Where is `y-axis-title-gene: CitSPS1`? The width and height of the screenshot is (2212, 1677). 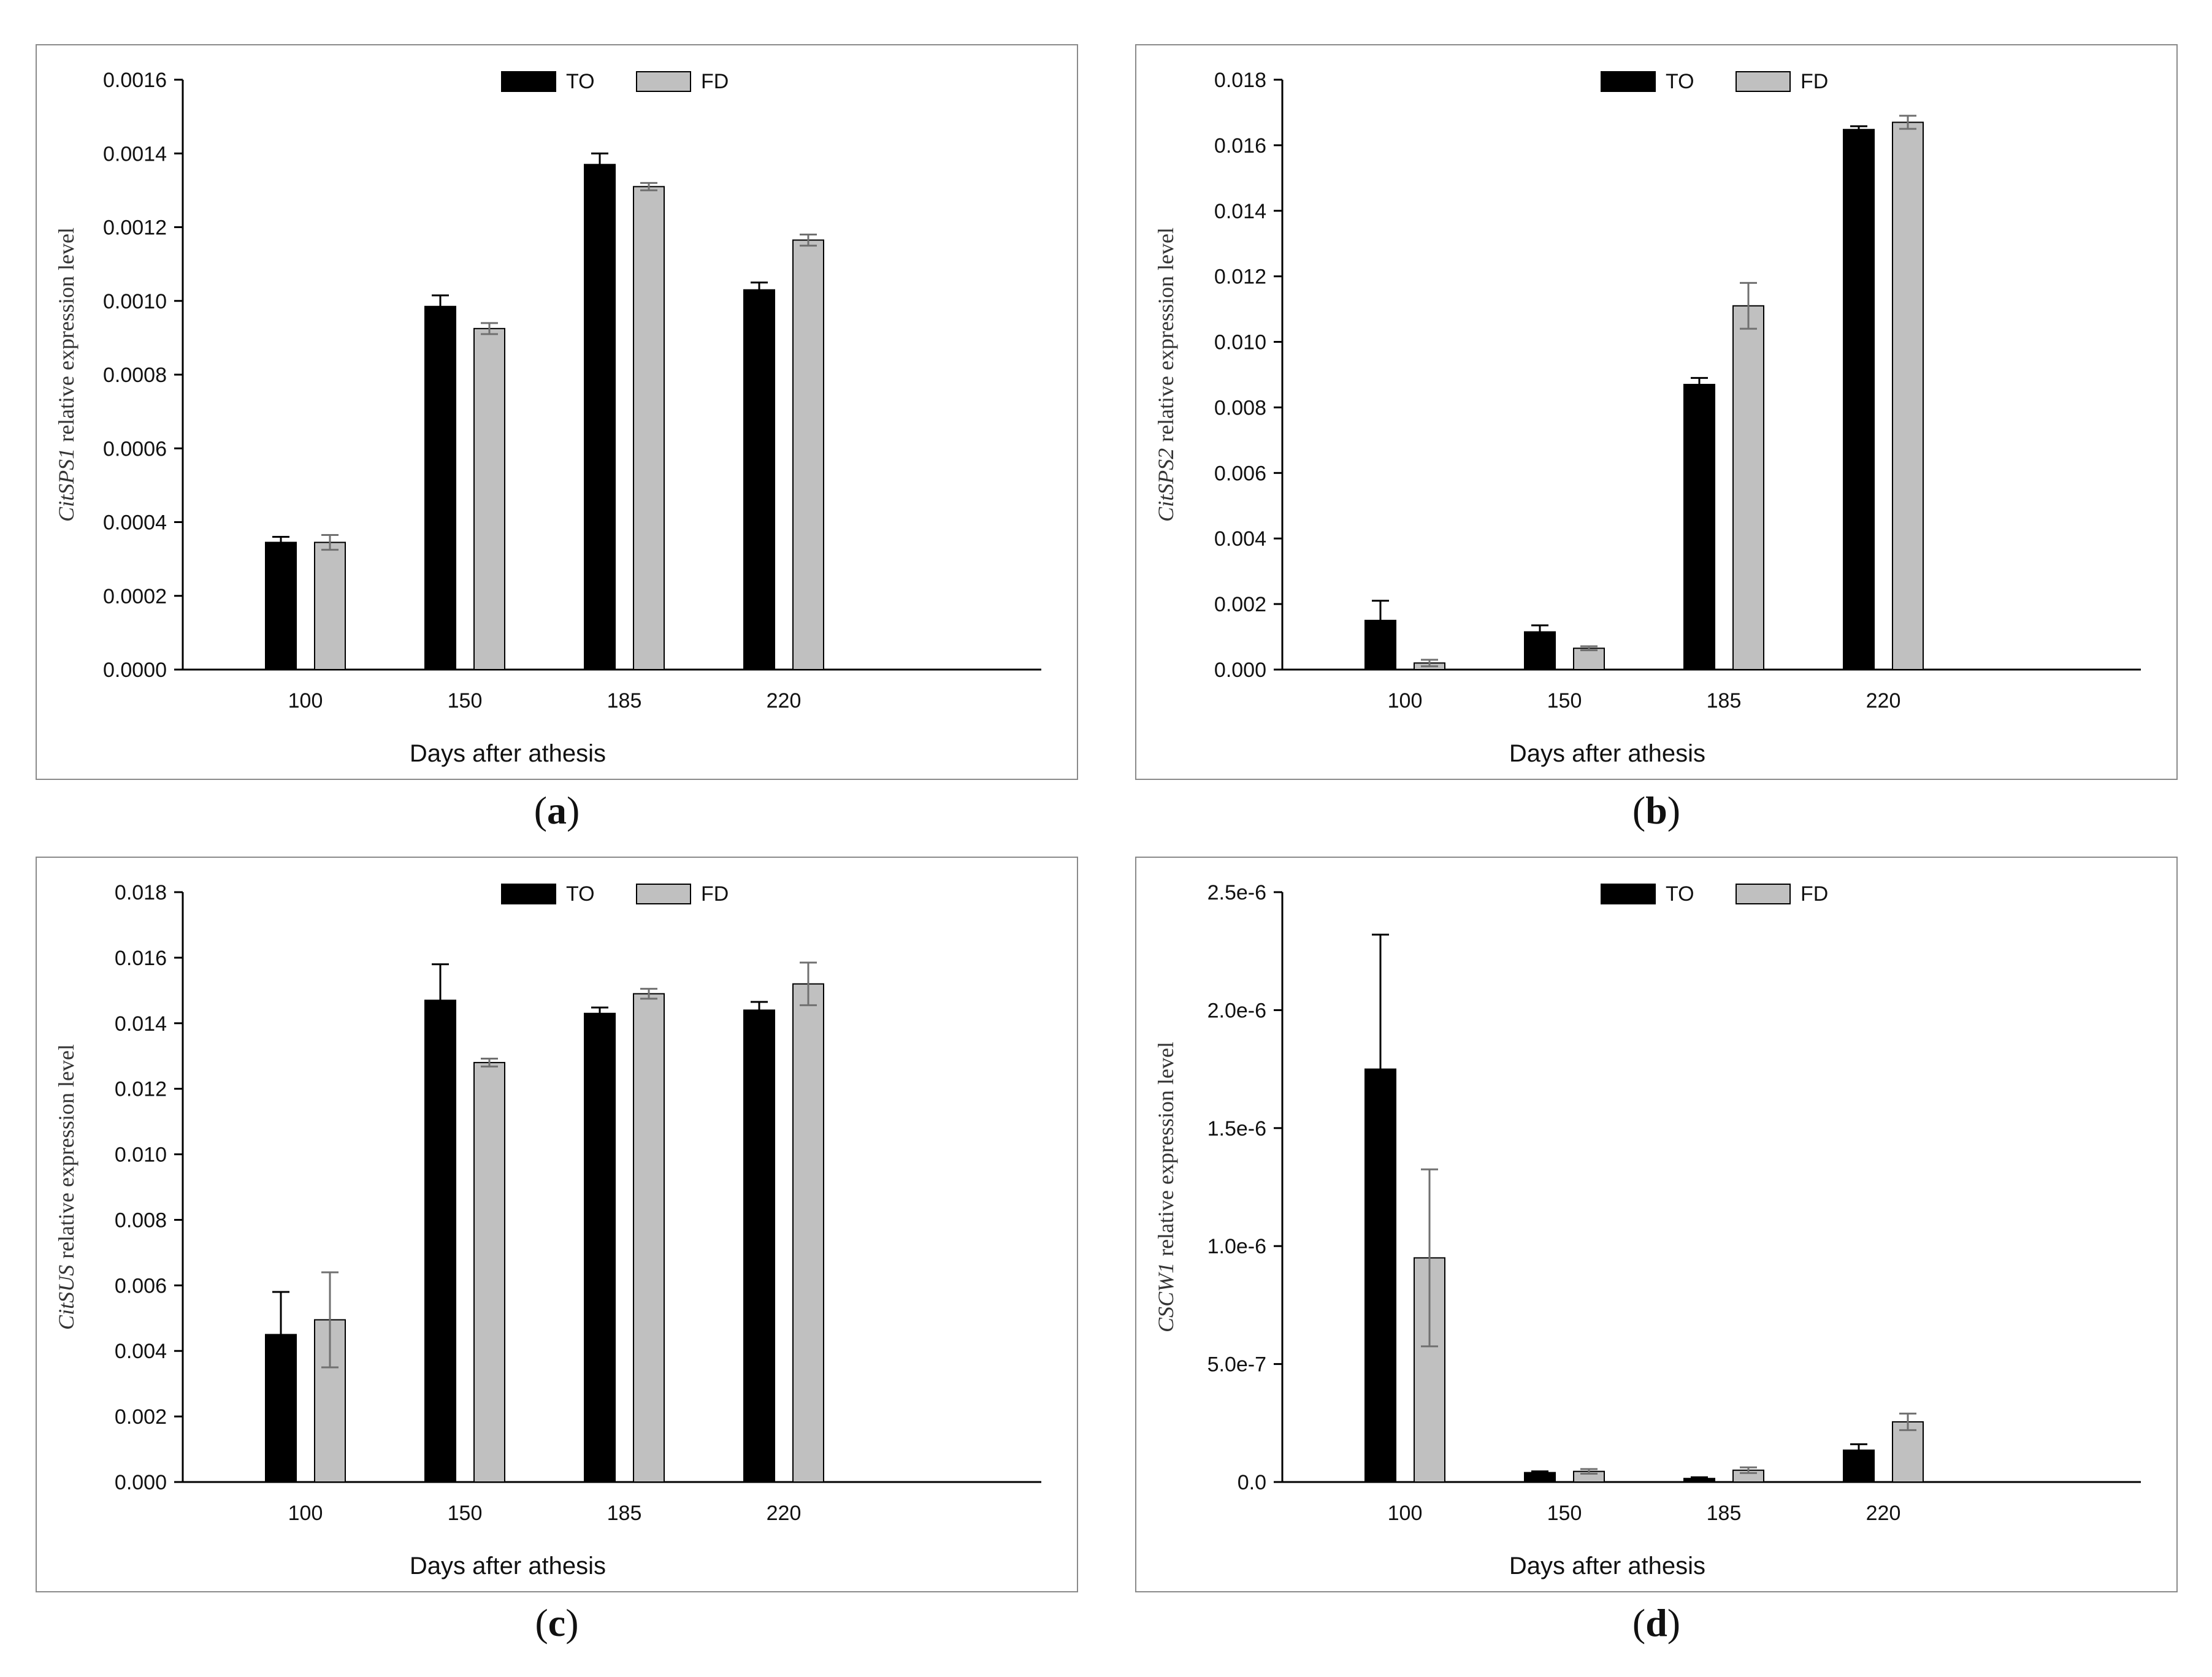 y-axis-title-gene: CitSPS1 is located at coordinates (66, 485).